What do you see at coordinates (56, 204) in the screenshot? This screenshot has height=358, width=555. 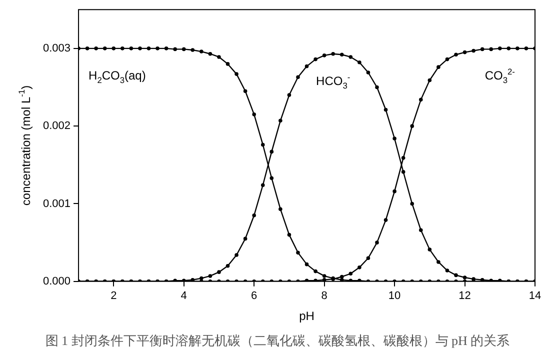 I see `y-tick-label: 0.001` at bounding box center [56, 204].